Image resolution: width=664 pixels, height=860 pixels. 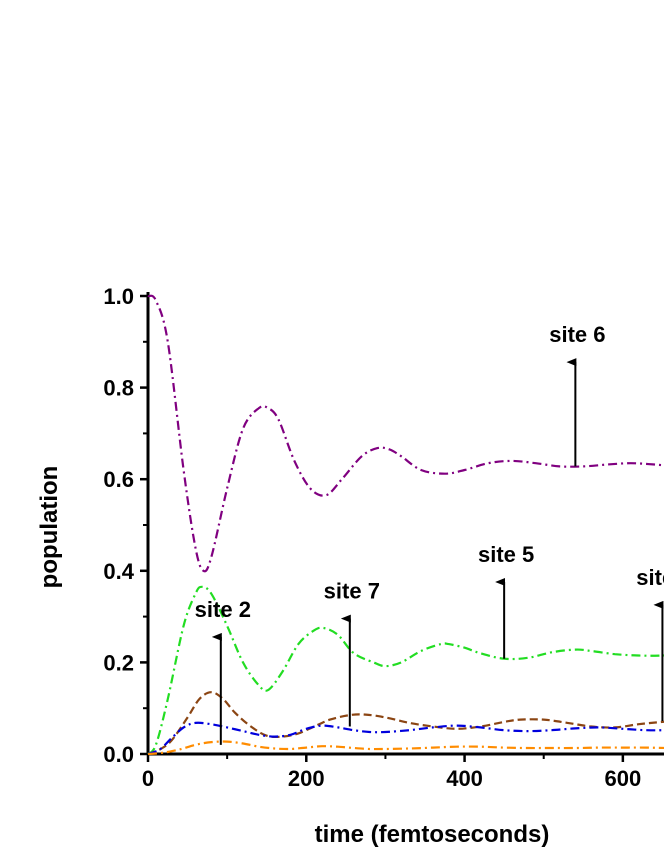 What do you see at coordinates (118, 479) in the screenshot?
I see `y-tick-label: 0.6` at bounding box center [118, 479].